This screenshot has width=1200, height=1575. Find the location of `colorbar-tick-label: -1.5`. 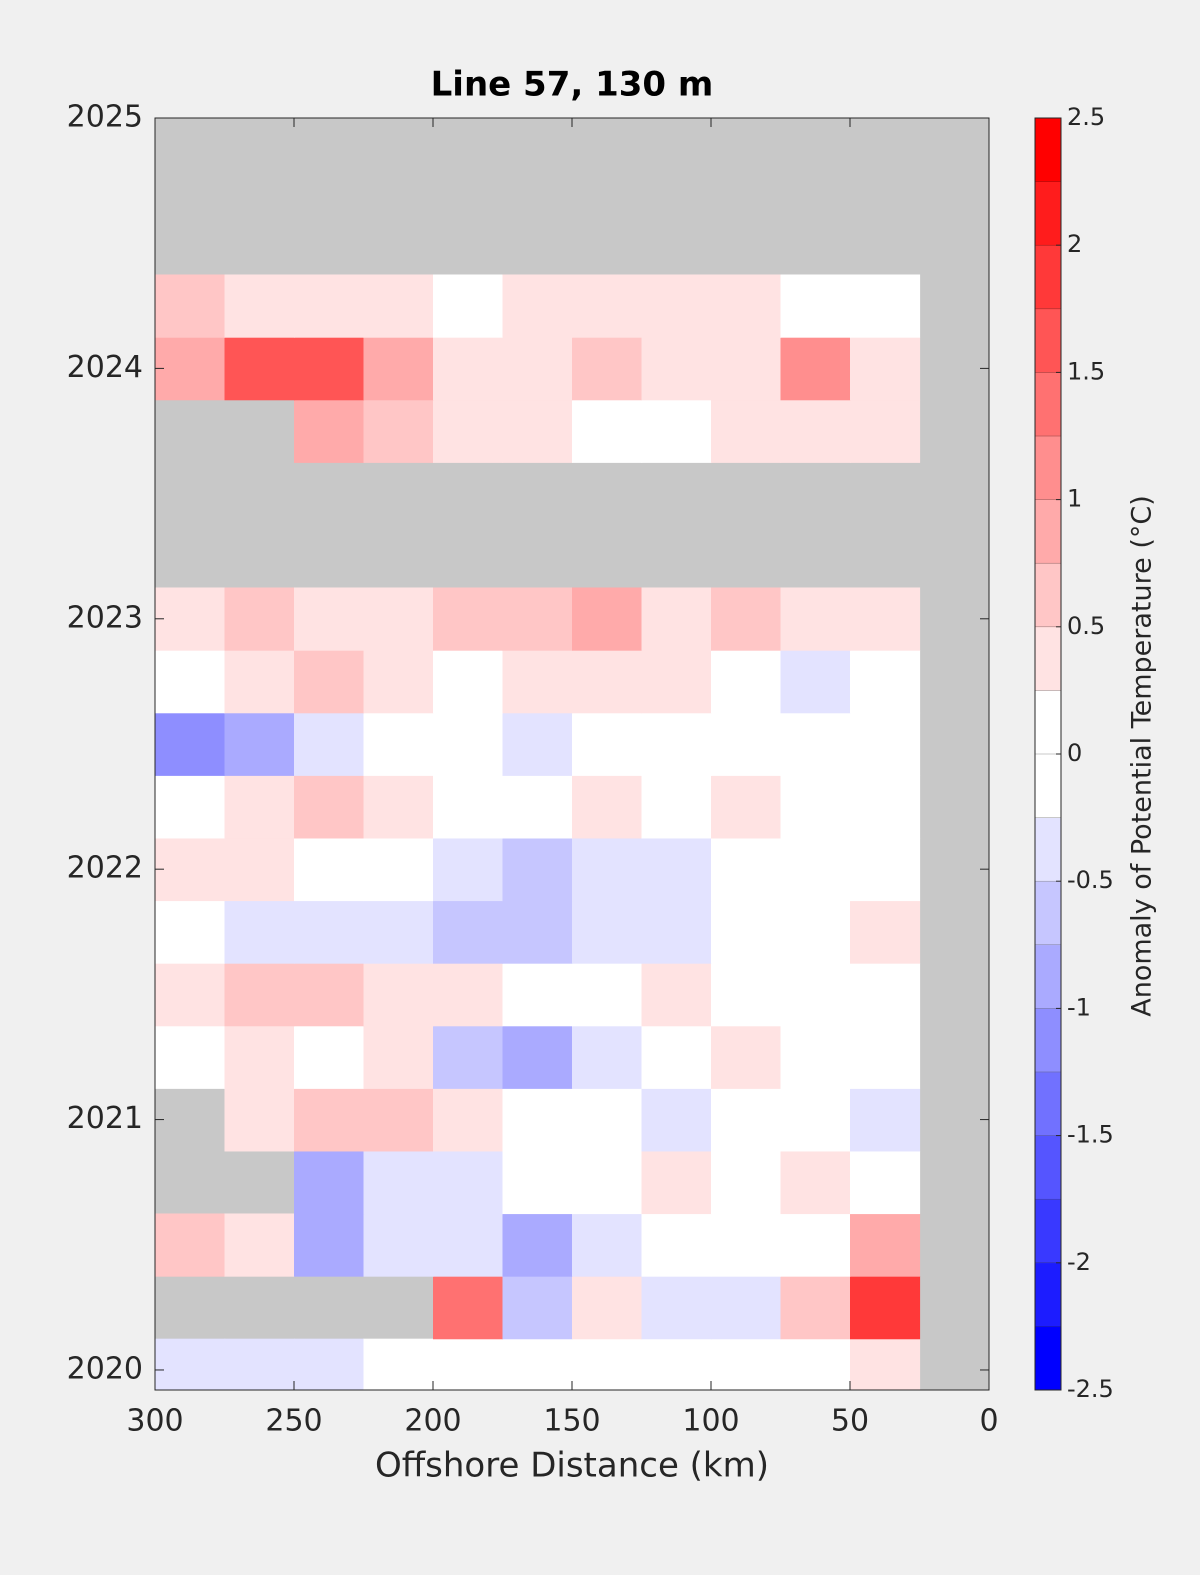

colorbar-tick-label: -1.5 is located at coordinates (1090, 1135).